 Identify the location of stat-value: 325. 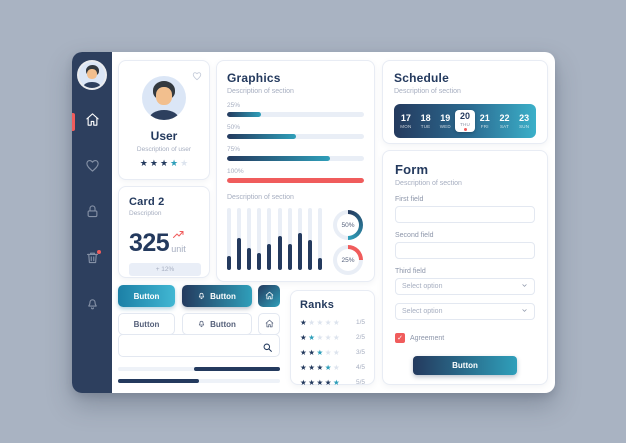
(149, 242).